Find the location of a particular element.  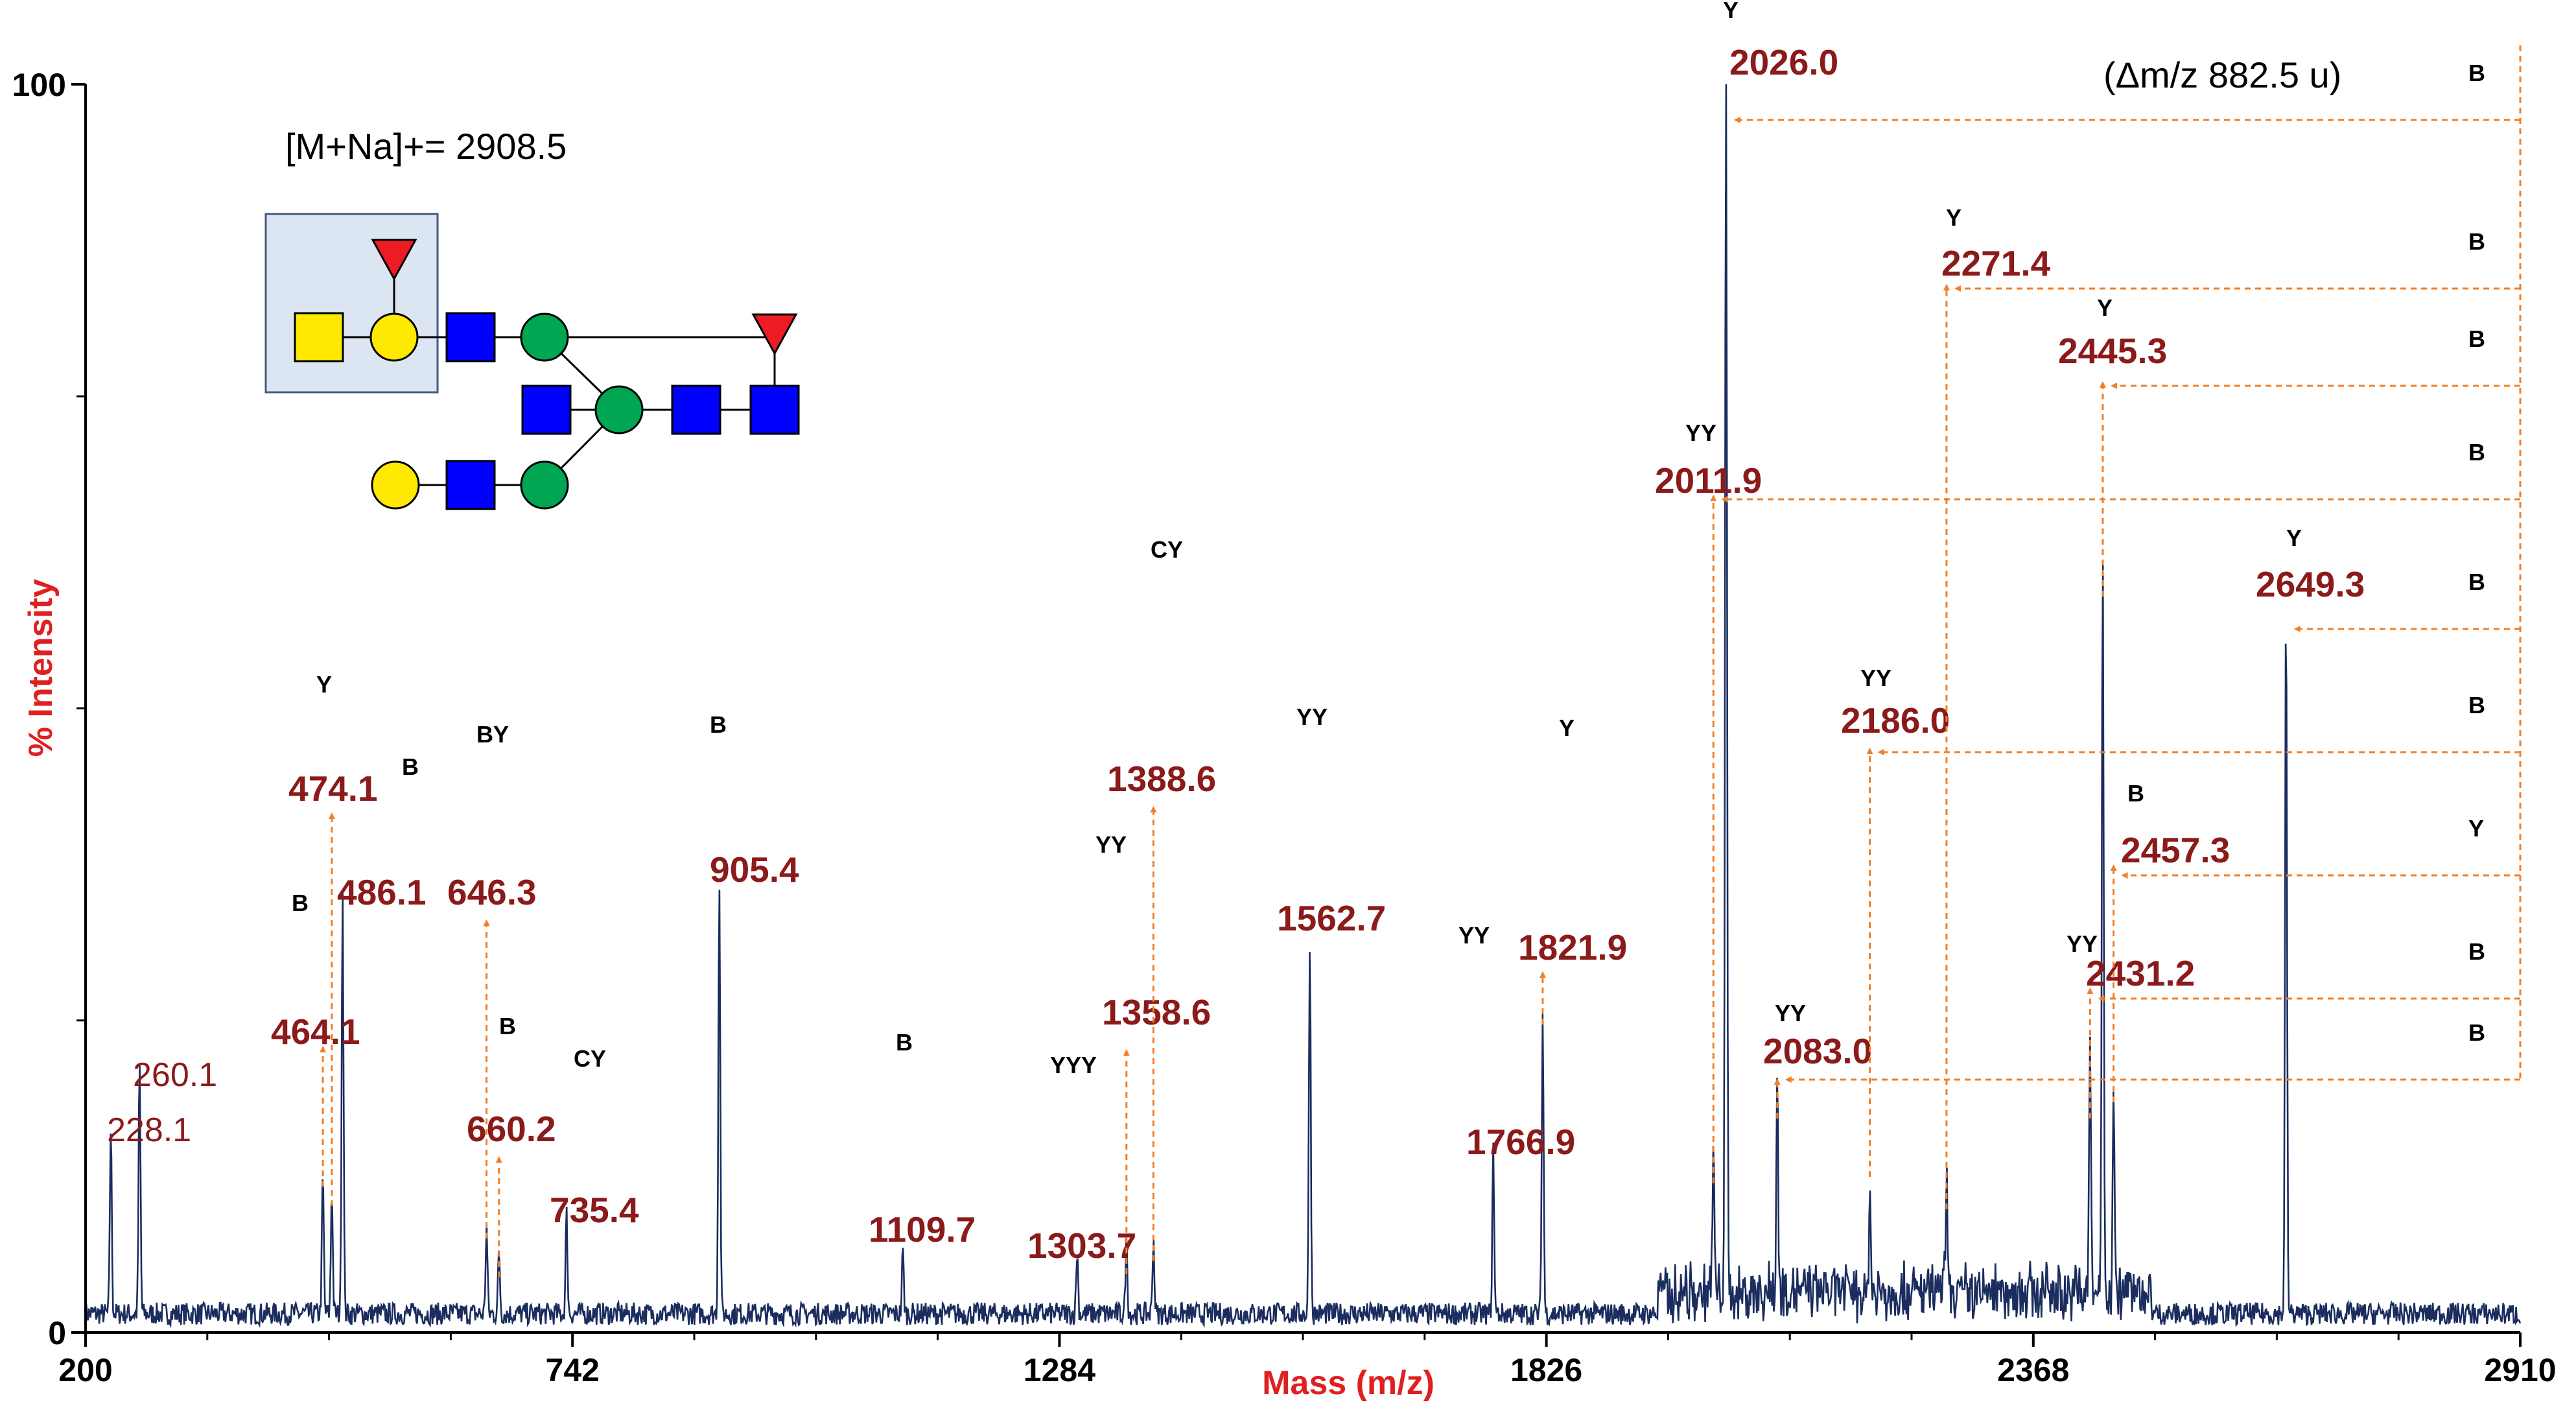

peak-label: 474.1 is located at coordinates (333, 788).